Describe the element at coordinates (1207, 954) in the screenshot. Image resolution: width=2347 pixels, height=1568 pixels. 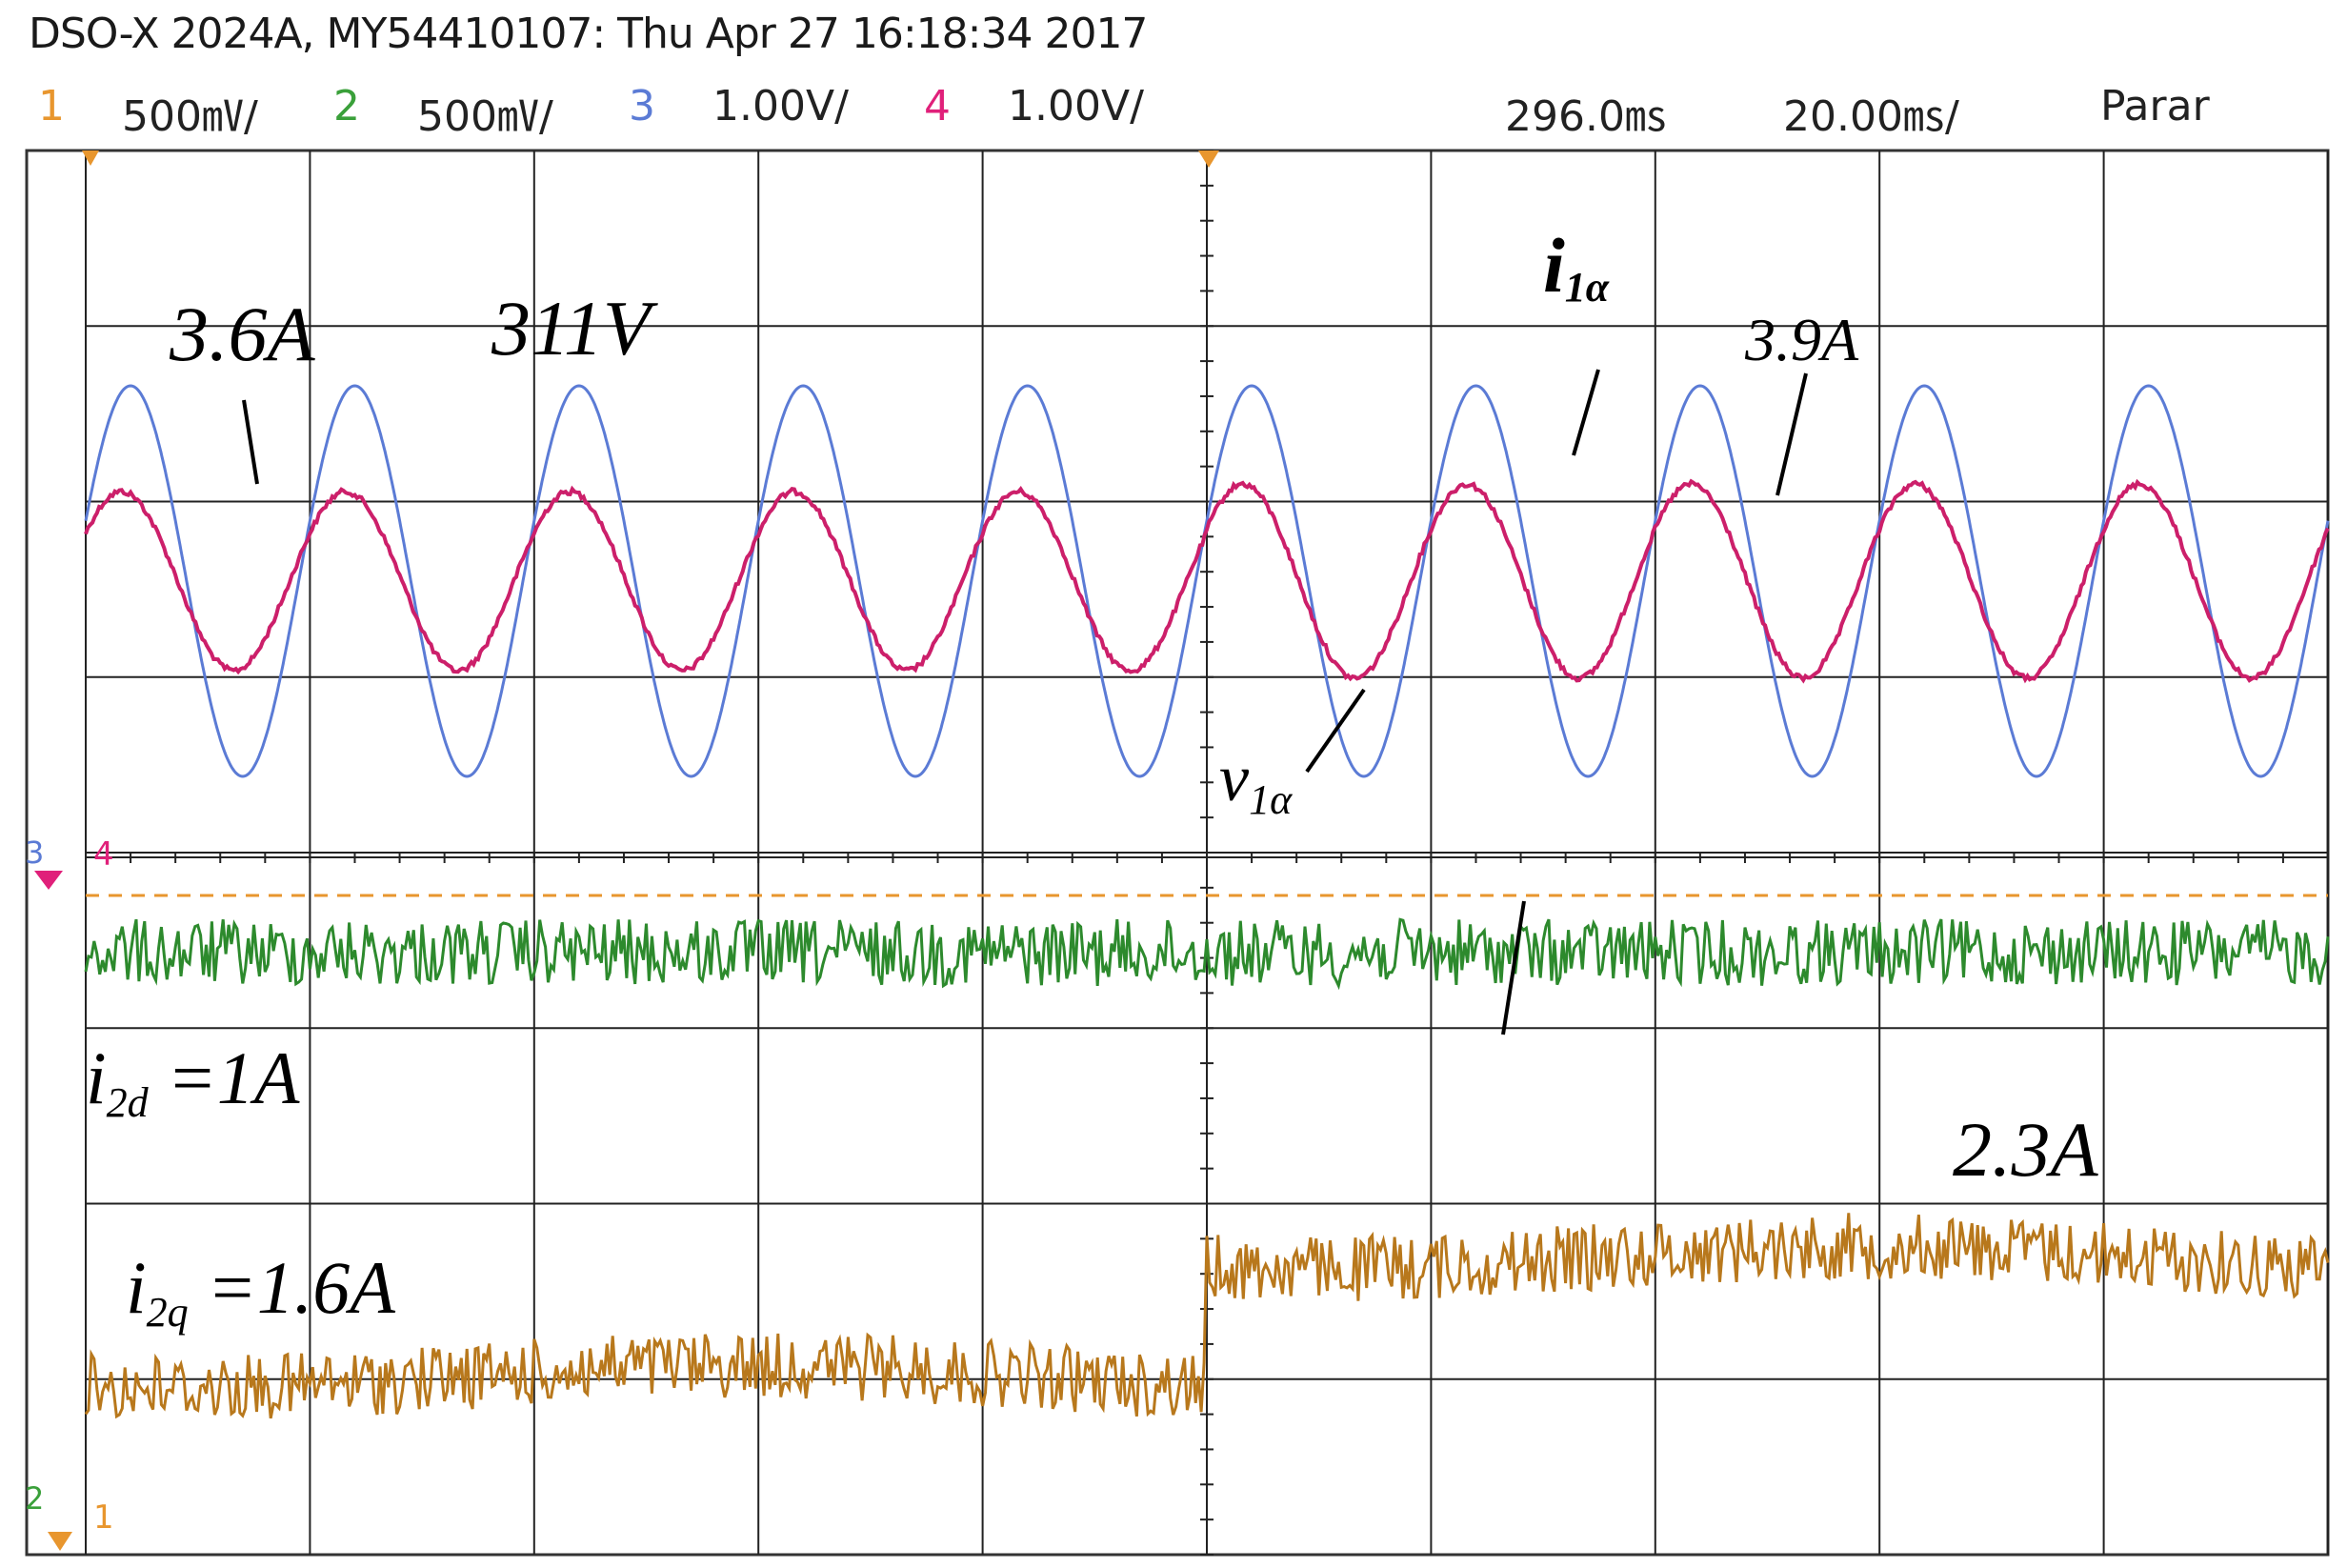
I see `trace-i2d` at that location.